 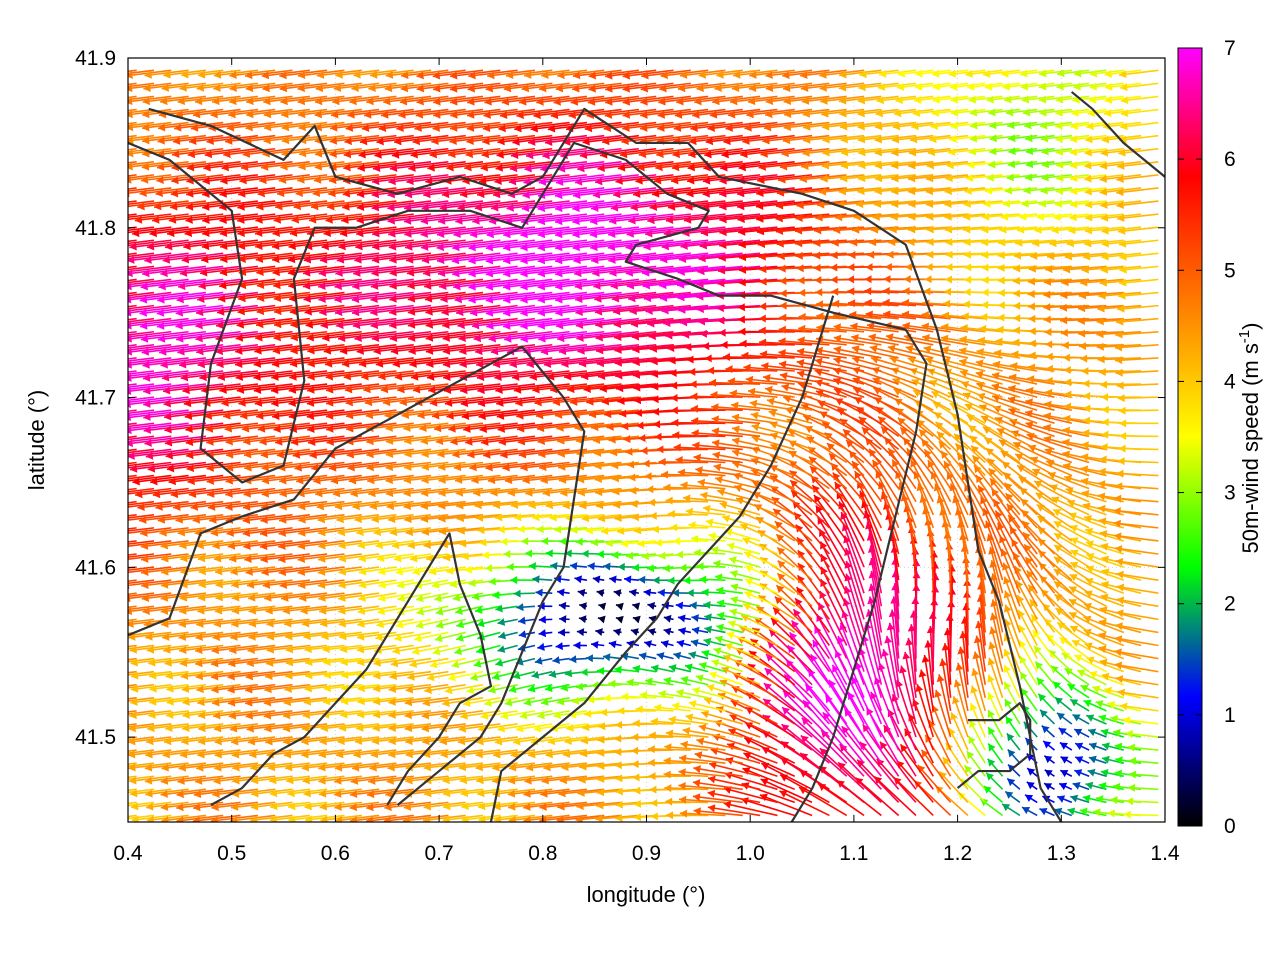 What do you see at coordinates (1244, 336) in the screenshot?
I see `colorbar-title-sup: -1` at bounding box center [1244, 336].